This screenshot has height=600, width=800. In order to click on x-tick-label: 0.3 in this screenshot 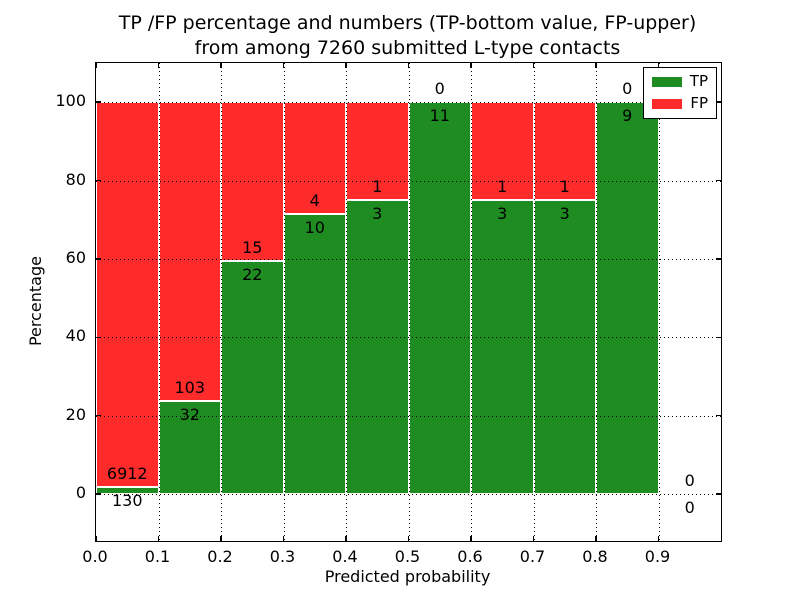, I will do `click(282, 556)`.